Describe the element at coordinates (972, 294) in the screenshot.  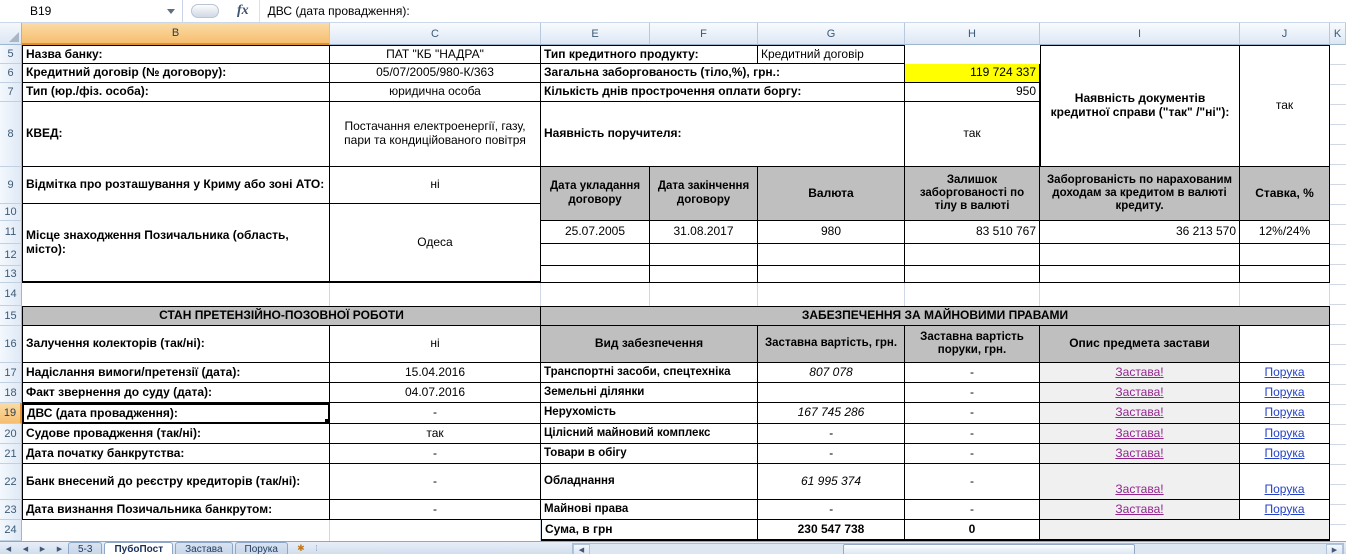
I see `cell-h14-empty` at that location.